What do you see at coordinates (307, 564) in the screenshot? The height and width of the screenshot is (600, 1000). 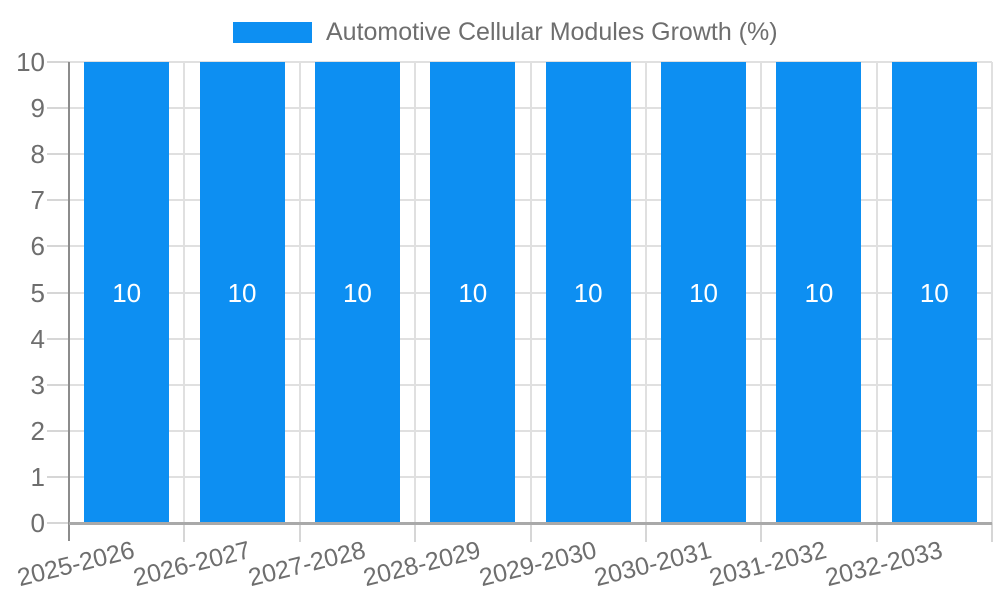 I see `x-axis-label: 2027-2028` at bounding box center [307, 564].